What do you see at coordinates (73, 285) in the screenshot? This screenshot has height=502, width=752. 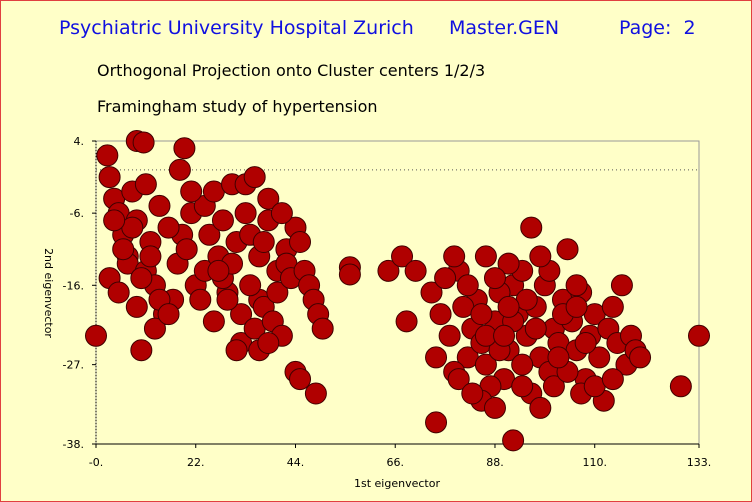 I see `y-tick-label: -16.` at bounding box center [73, 285].